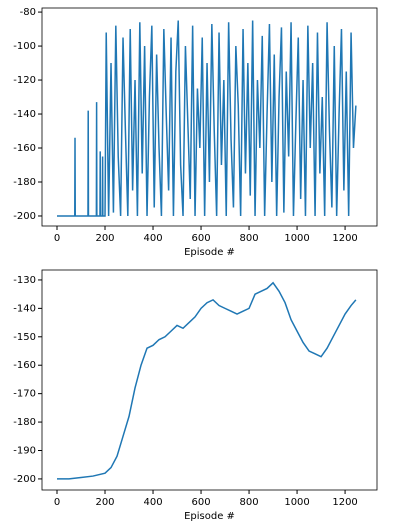  Describe the element at coordinates (24, 80) in the screenshot. I see `y-tick-label: -120` at that location.